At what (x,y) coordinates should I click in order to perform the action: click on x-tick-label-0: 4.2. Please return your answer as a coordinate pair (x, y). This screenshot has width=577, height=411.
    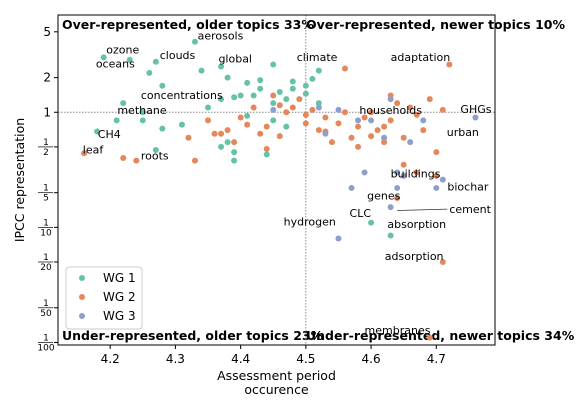
    Looking at the image, I should click on (110, 359).